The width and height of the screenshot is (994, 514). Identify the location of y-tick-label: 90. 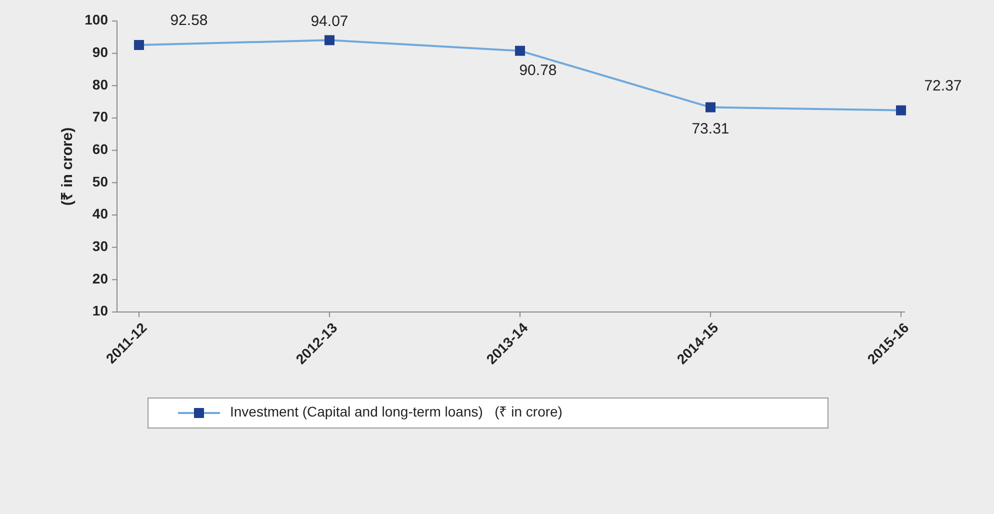
(100, 52).